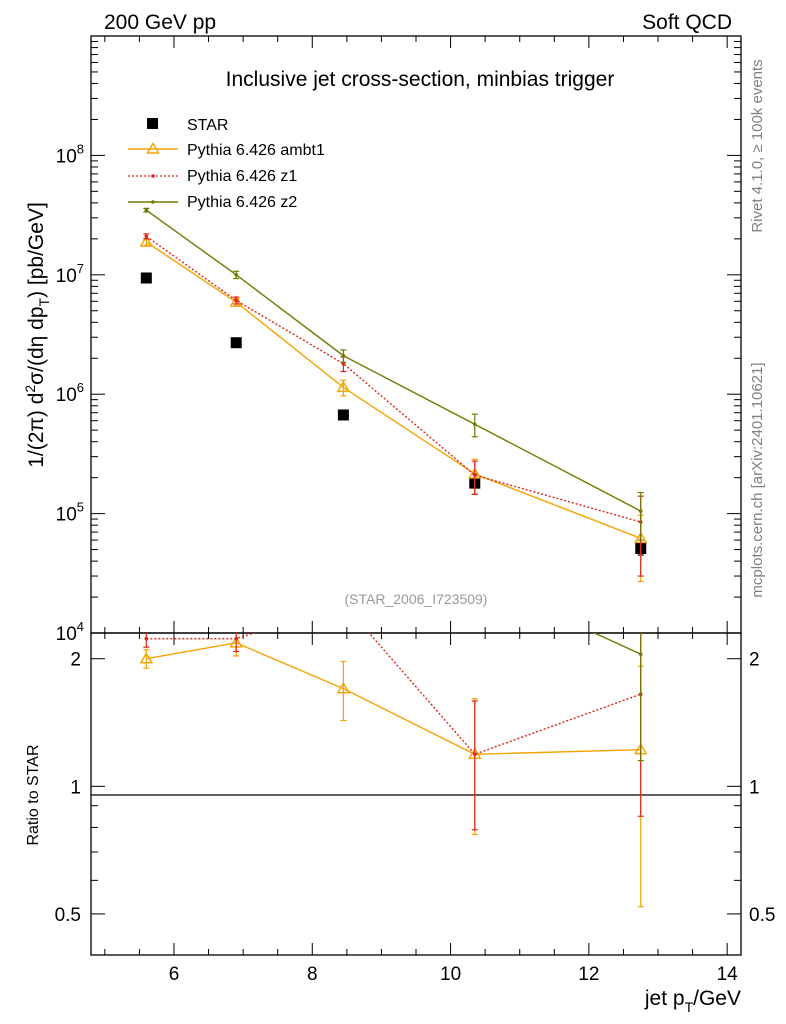 This screenshot has height=1024, width=786. What do you see at coordinates (757, 479) in the screenshot?
I see `mcplots-watermark: mcplots.cern.ch [arXiv:2401.10621]` at bounding box center [757, 479].